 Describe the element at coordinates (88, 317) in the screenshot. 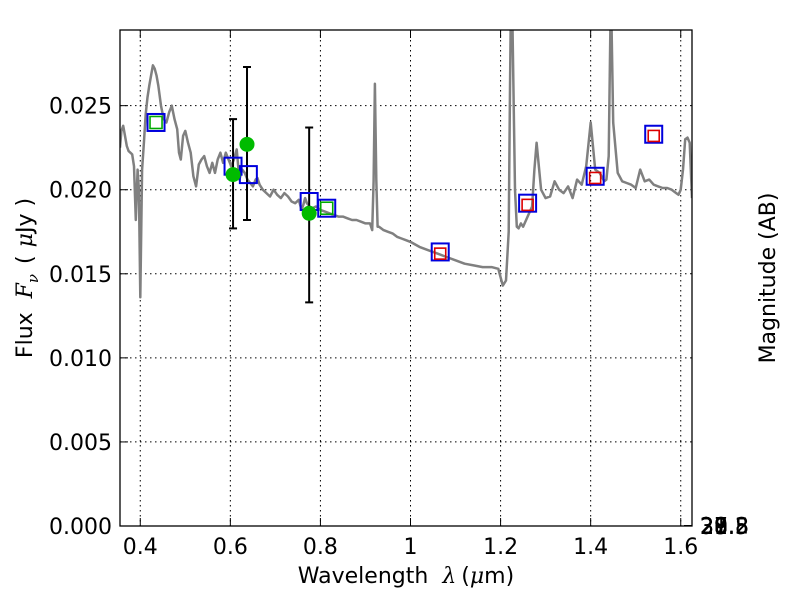

I see `y-axis-ticks: 0.000 0.005 0.010 0.015 0.020 0.025` at that location.